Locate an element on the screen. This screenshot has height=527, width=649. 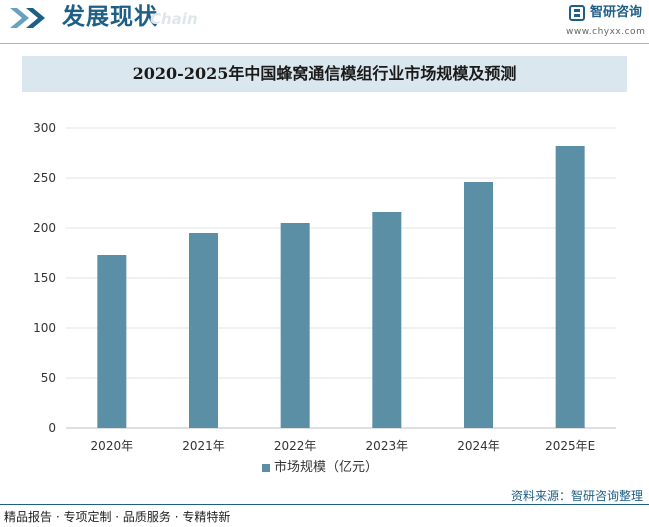
y-tick-label: 200 is located at coordinates (44, 228).